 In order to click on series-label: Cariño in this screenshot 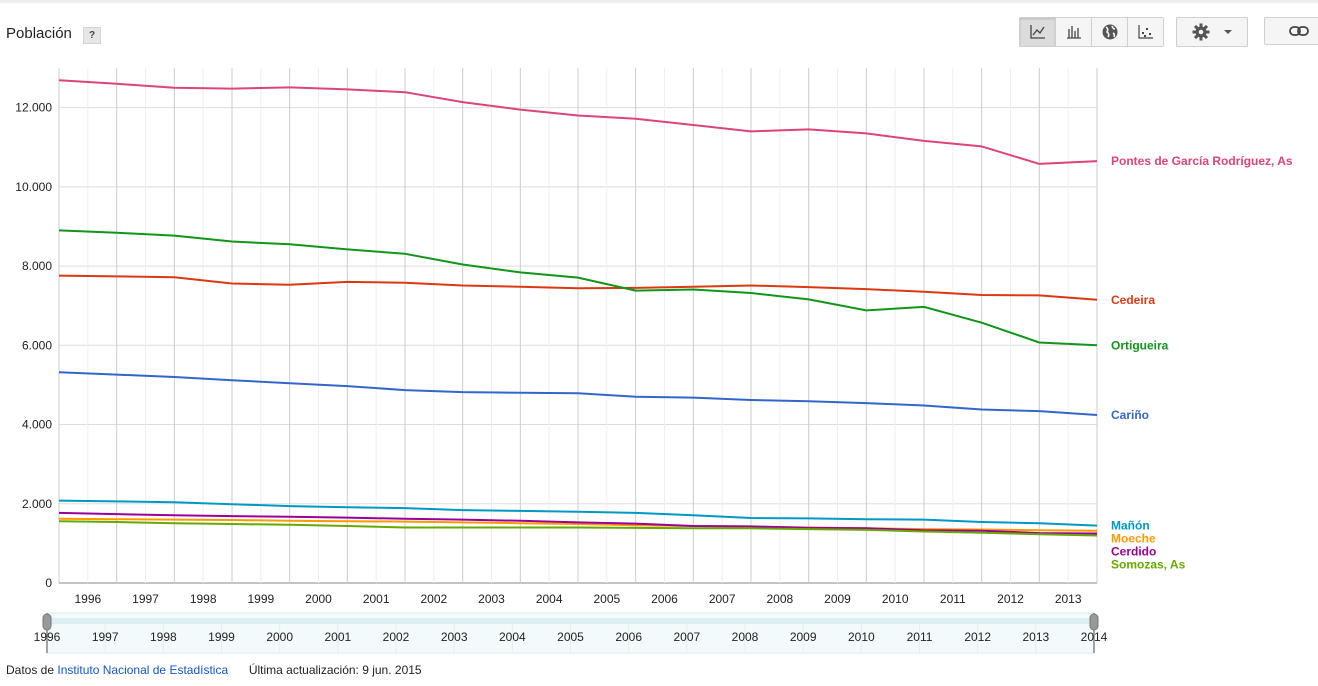, I will do `click(1130, 415)`.